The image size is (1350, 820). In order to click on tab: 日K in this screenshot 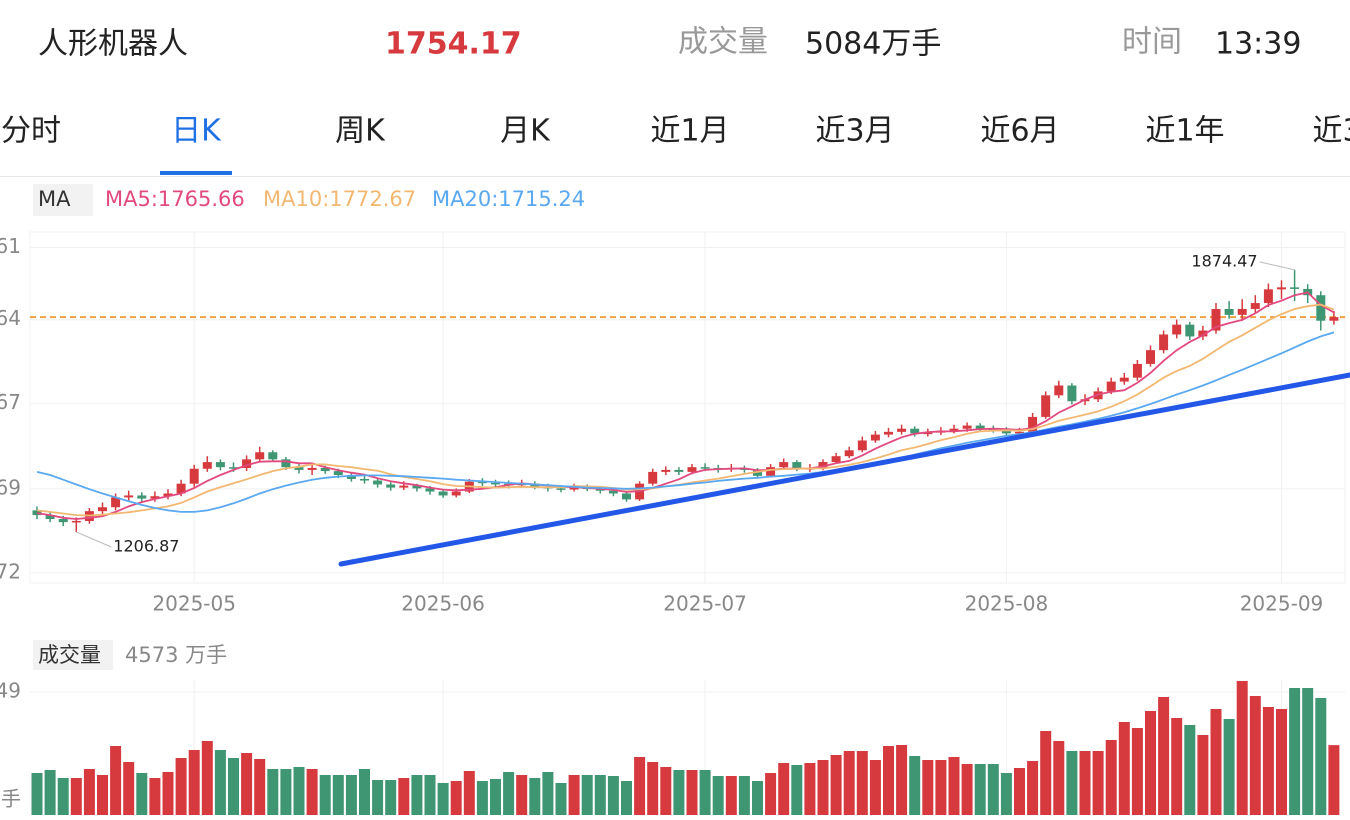, I will do `click(196, 131)`.